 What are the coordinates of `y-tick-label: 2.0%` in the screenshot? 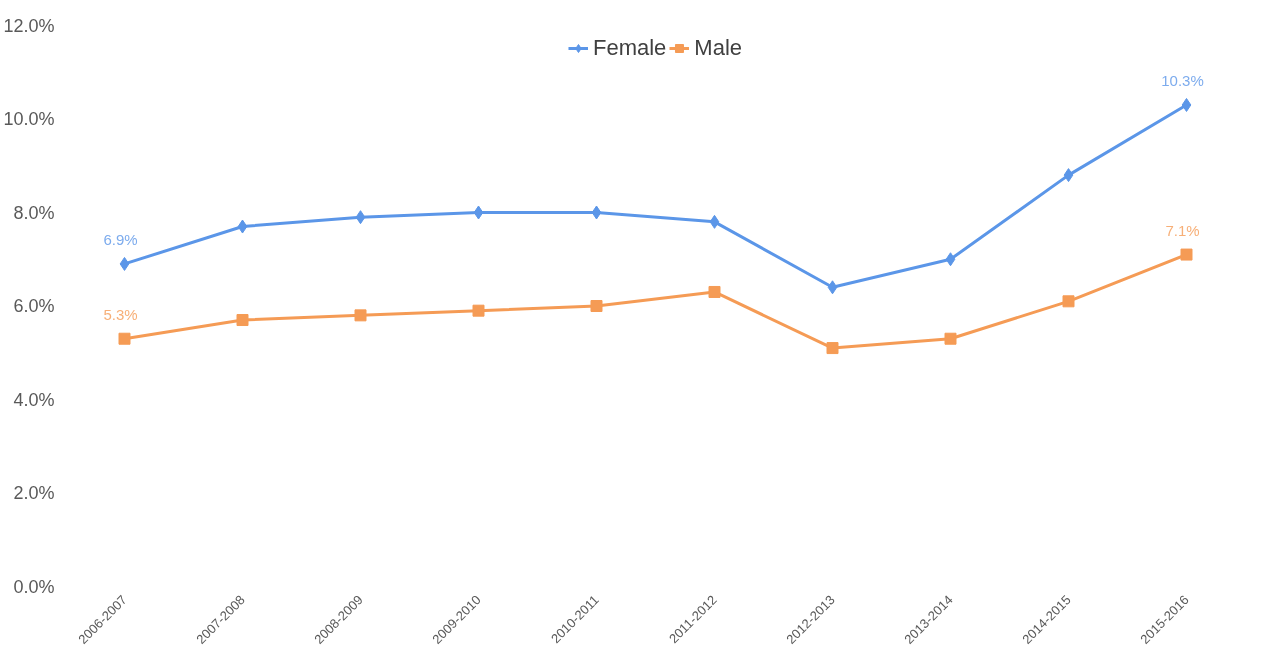 It's located at (34, 493).